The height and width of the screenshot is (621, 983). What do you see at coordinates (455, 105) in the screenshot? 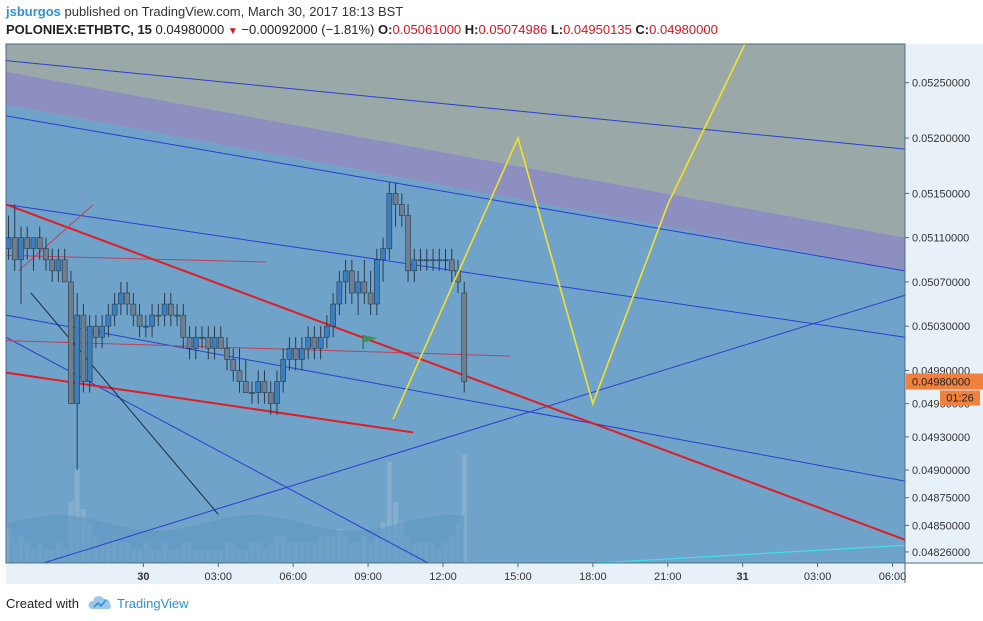
I see `trend-line-blue` at bounding box center [455, 105].